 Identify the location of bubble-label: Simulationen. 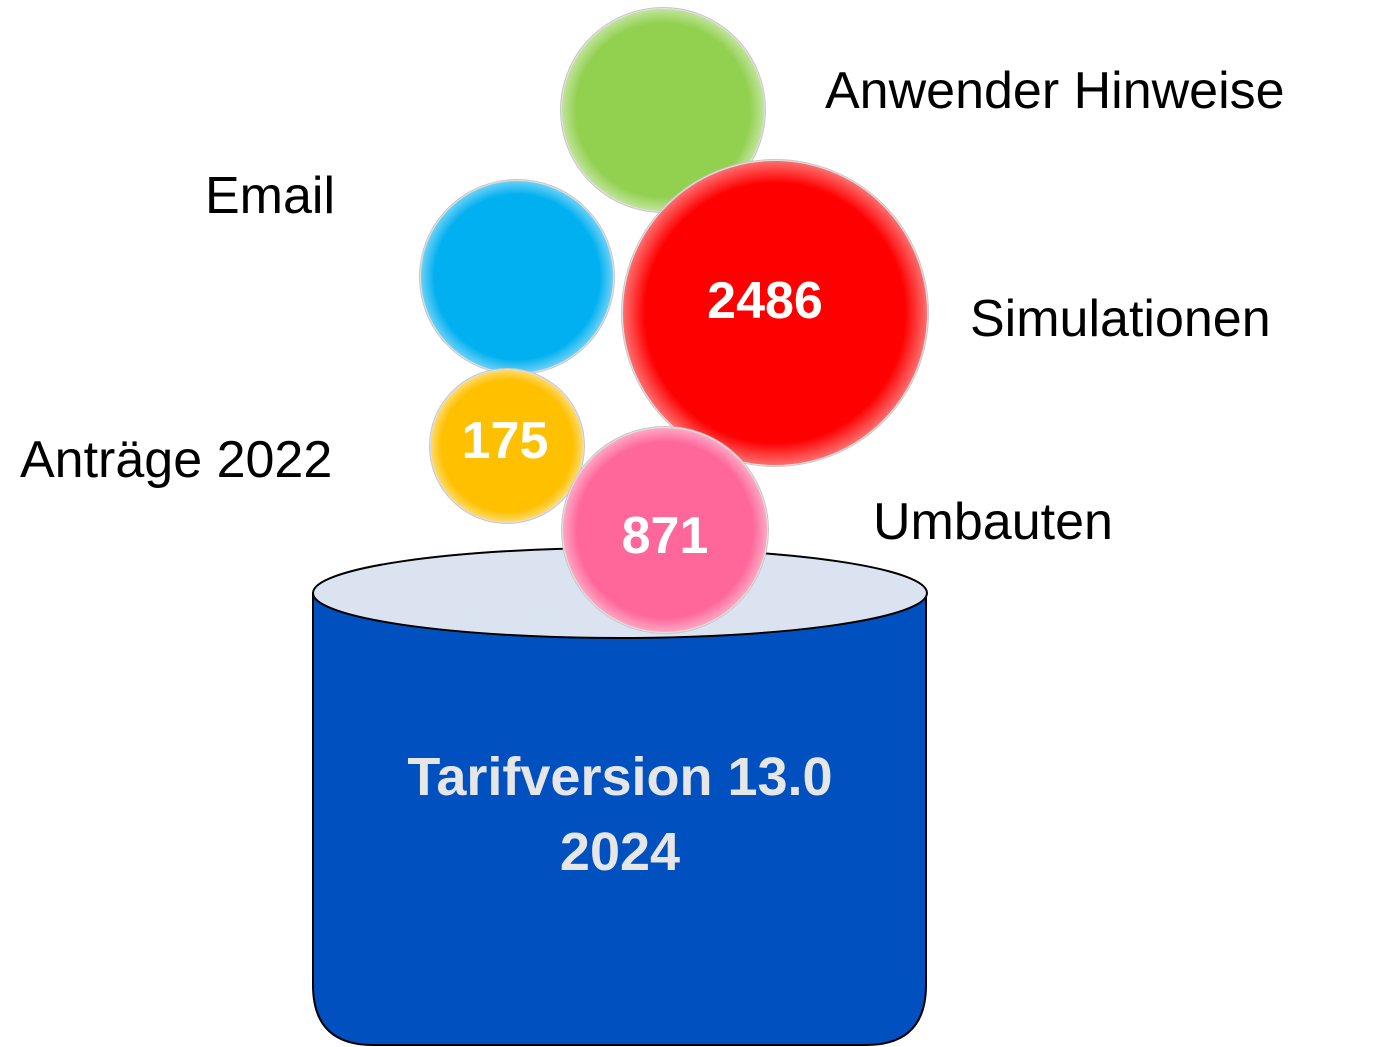
(1120, 319).